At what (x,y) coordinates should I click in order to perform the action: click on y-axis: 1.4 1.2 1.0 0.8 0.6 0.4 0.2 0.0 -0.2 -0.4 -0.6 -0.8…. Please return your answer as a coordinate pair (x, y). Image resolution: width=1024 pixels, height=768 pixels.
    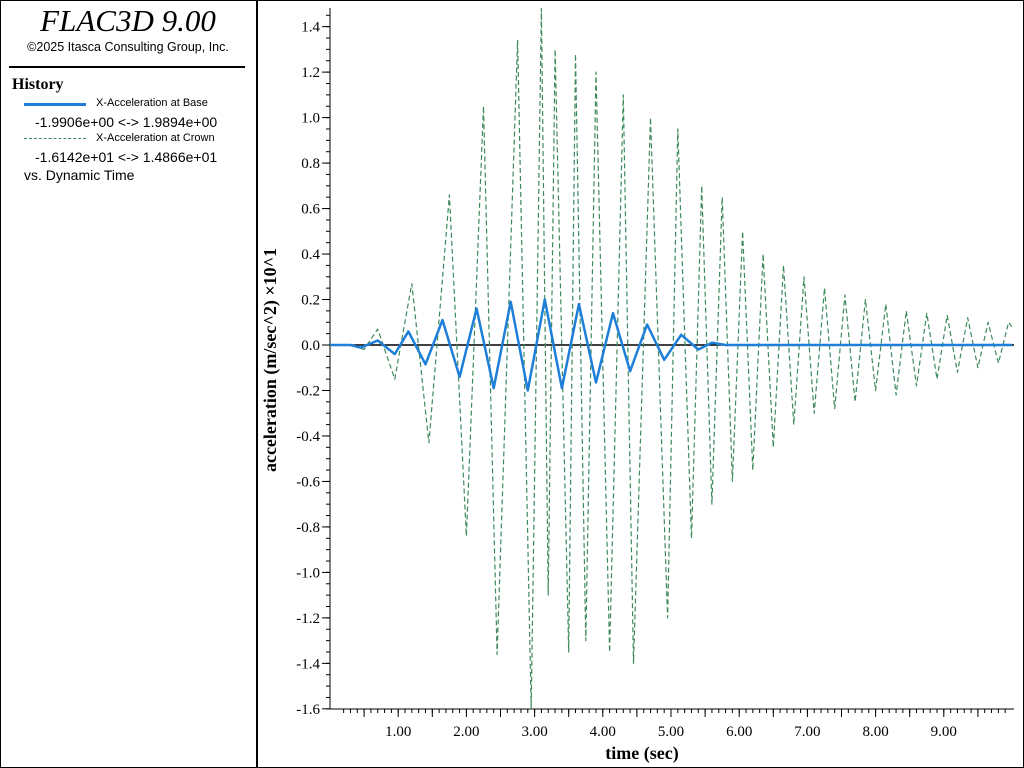
    Looking at the image, I should click on (313, 363).